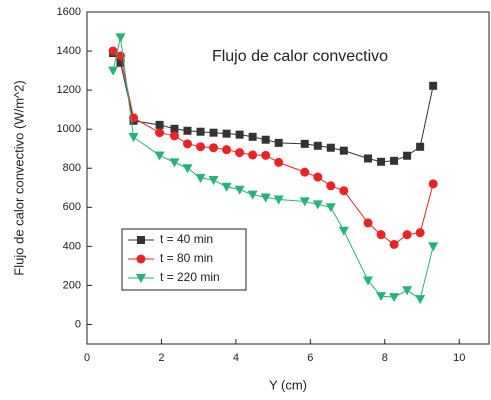 The height and width of the screenshot is (400, 491). What do you see at coordinates (78, 324) in the screenshot?
I see `y-tick-label: 0` at bounding box center [78, 324].